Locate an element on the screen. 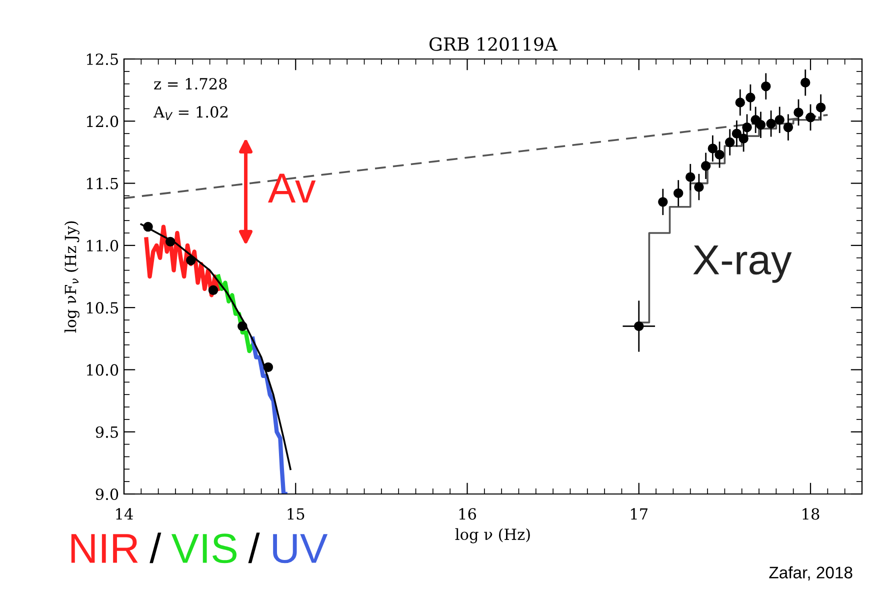 This screenshot has width=882, height=593. x-tick-label: 18 is located at coordinates (811, 514).